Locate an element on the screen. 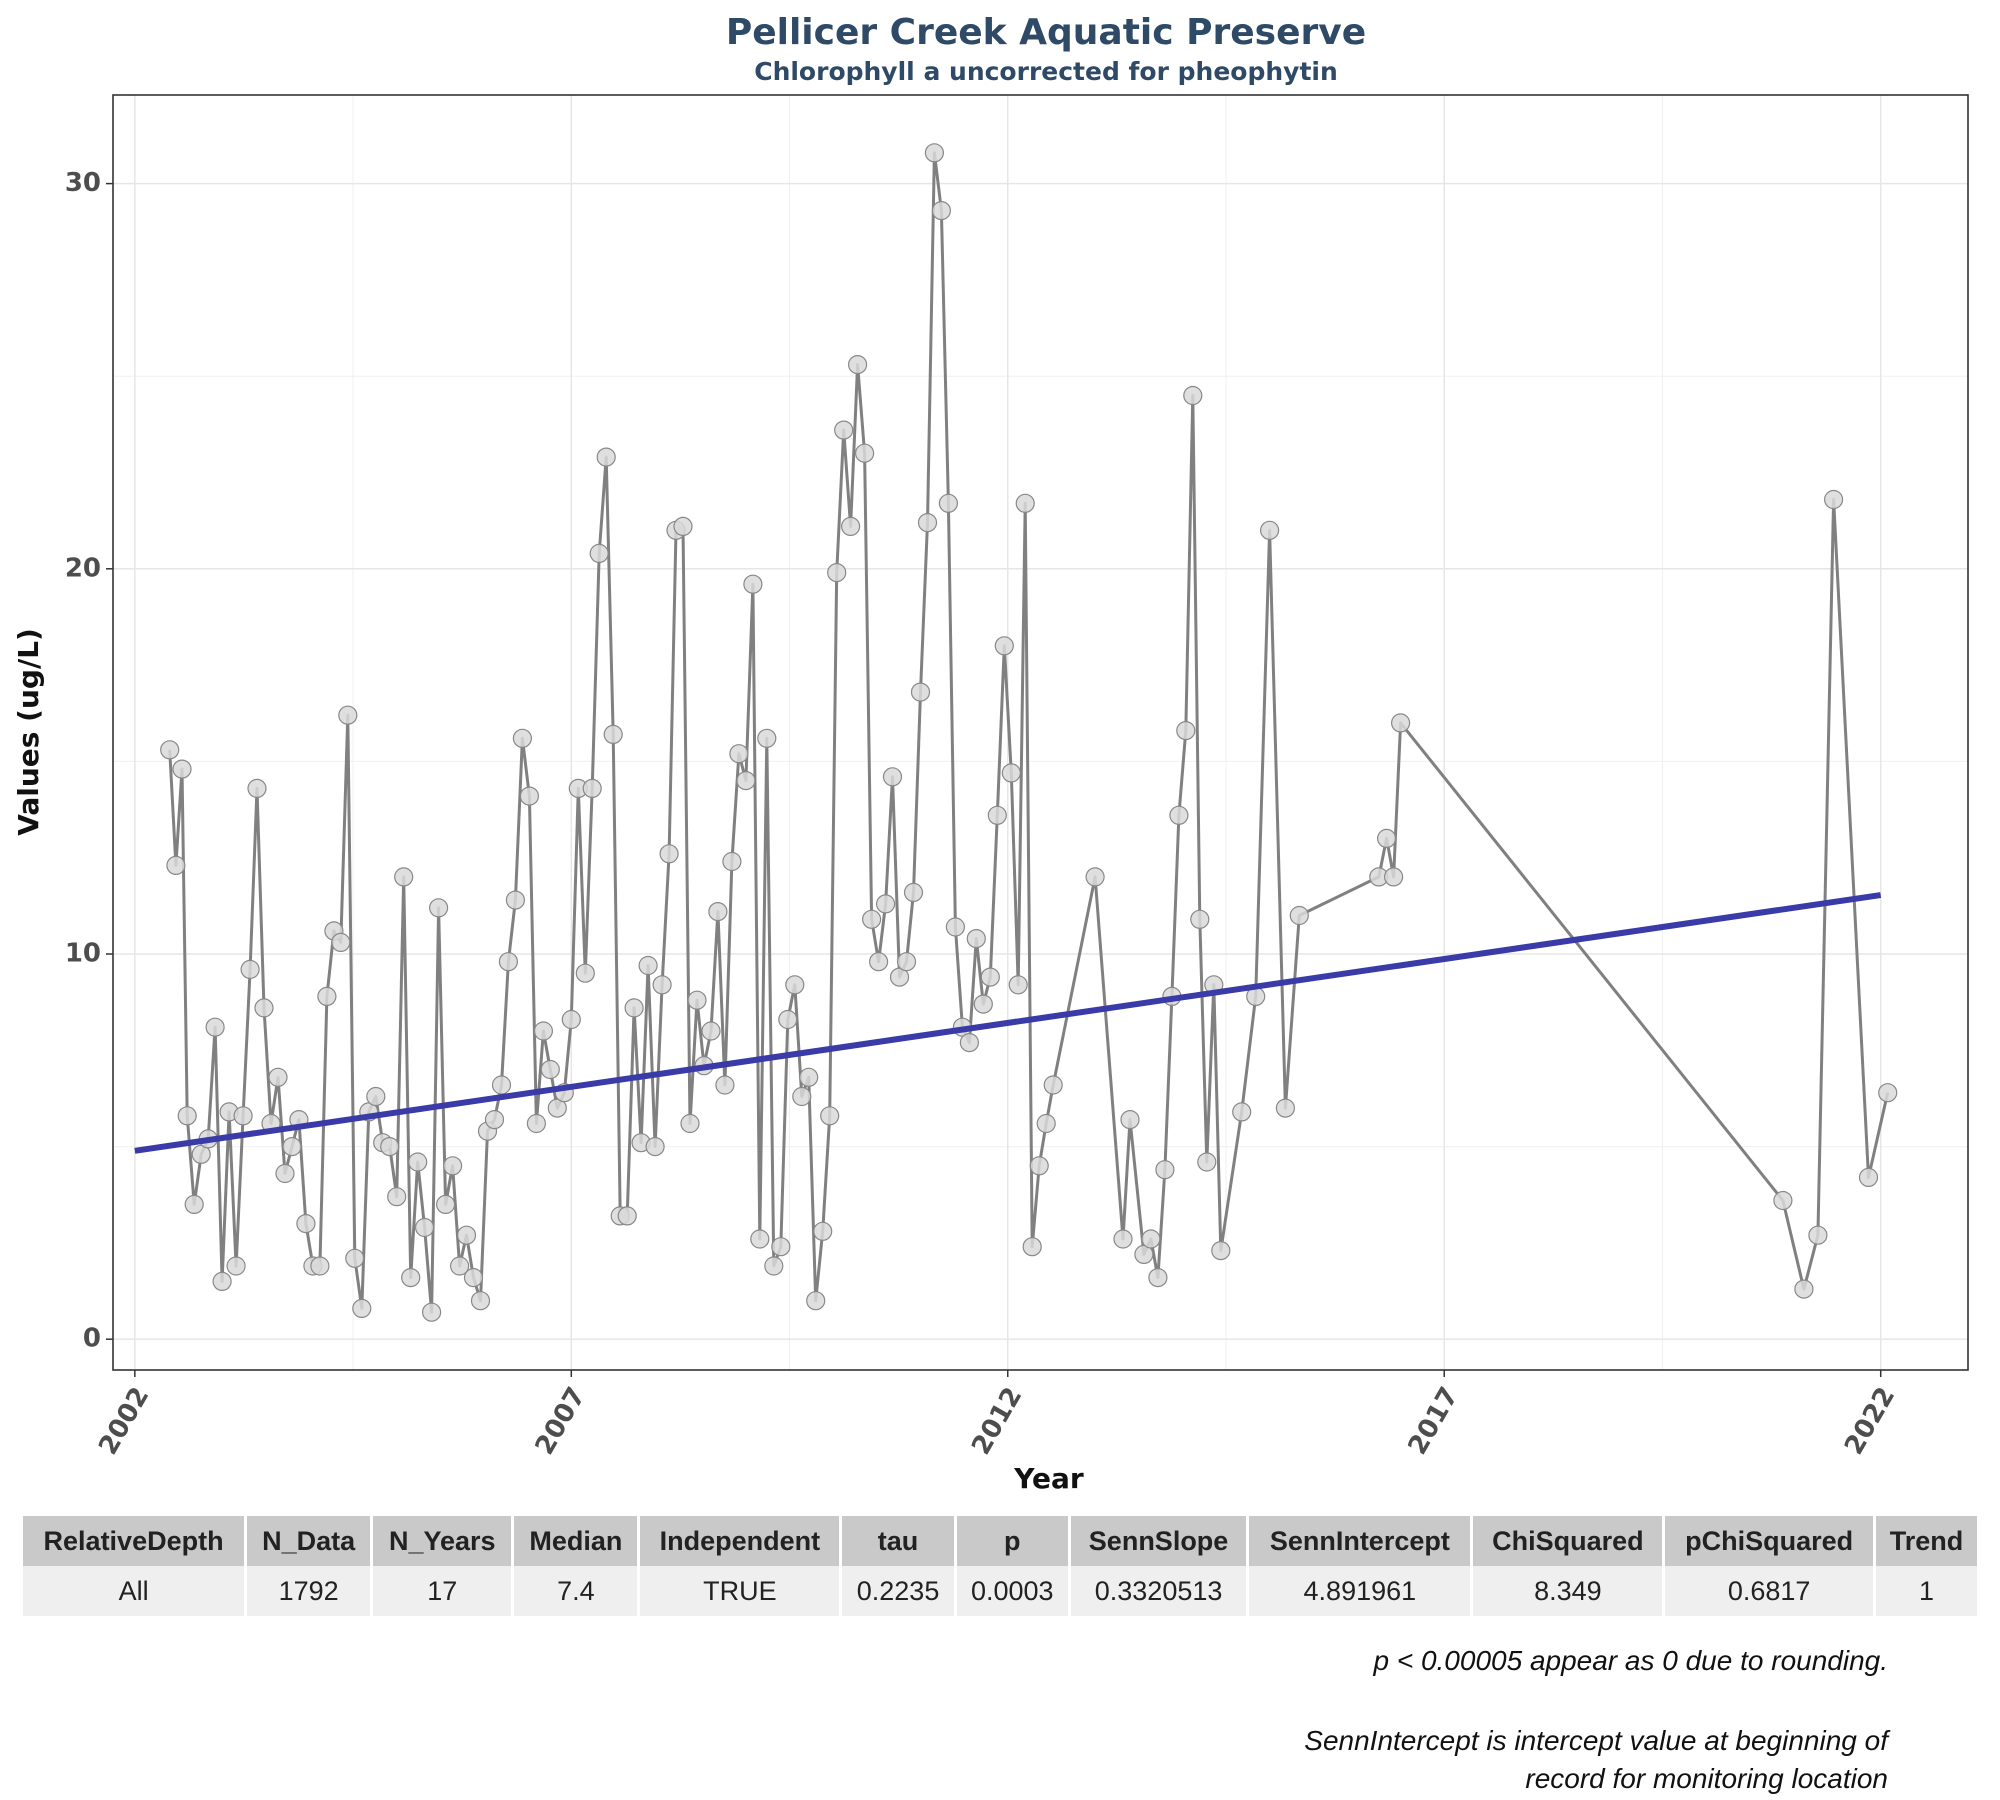 The height and width of the screenshot is (1800, 2000). stats-header-cell: Median is located at coordinates (576, 1541).